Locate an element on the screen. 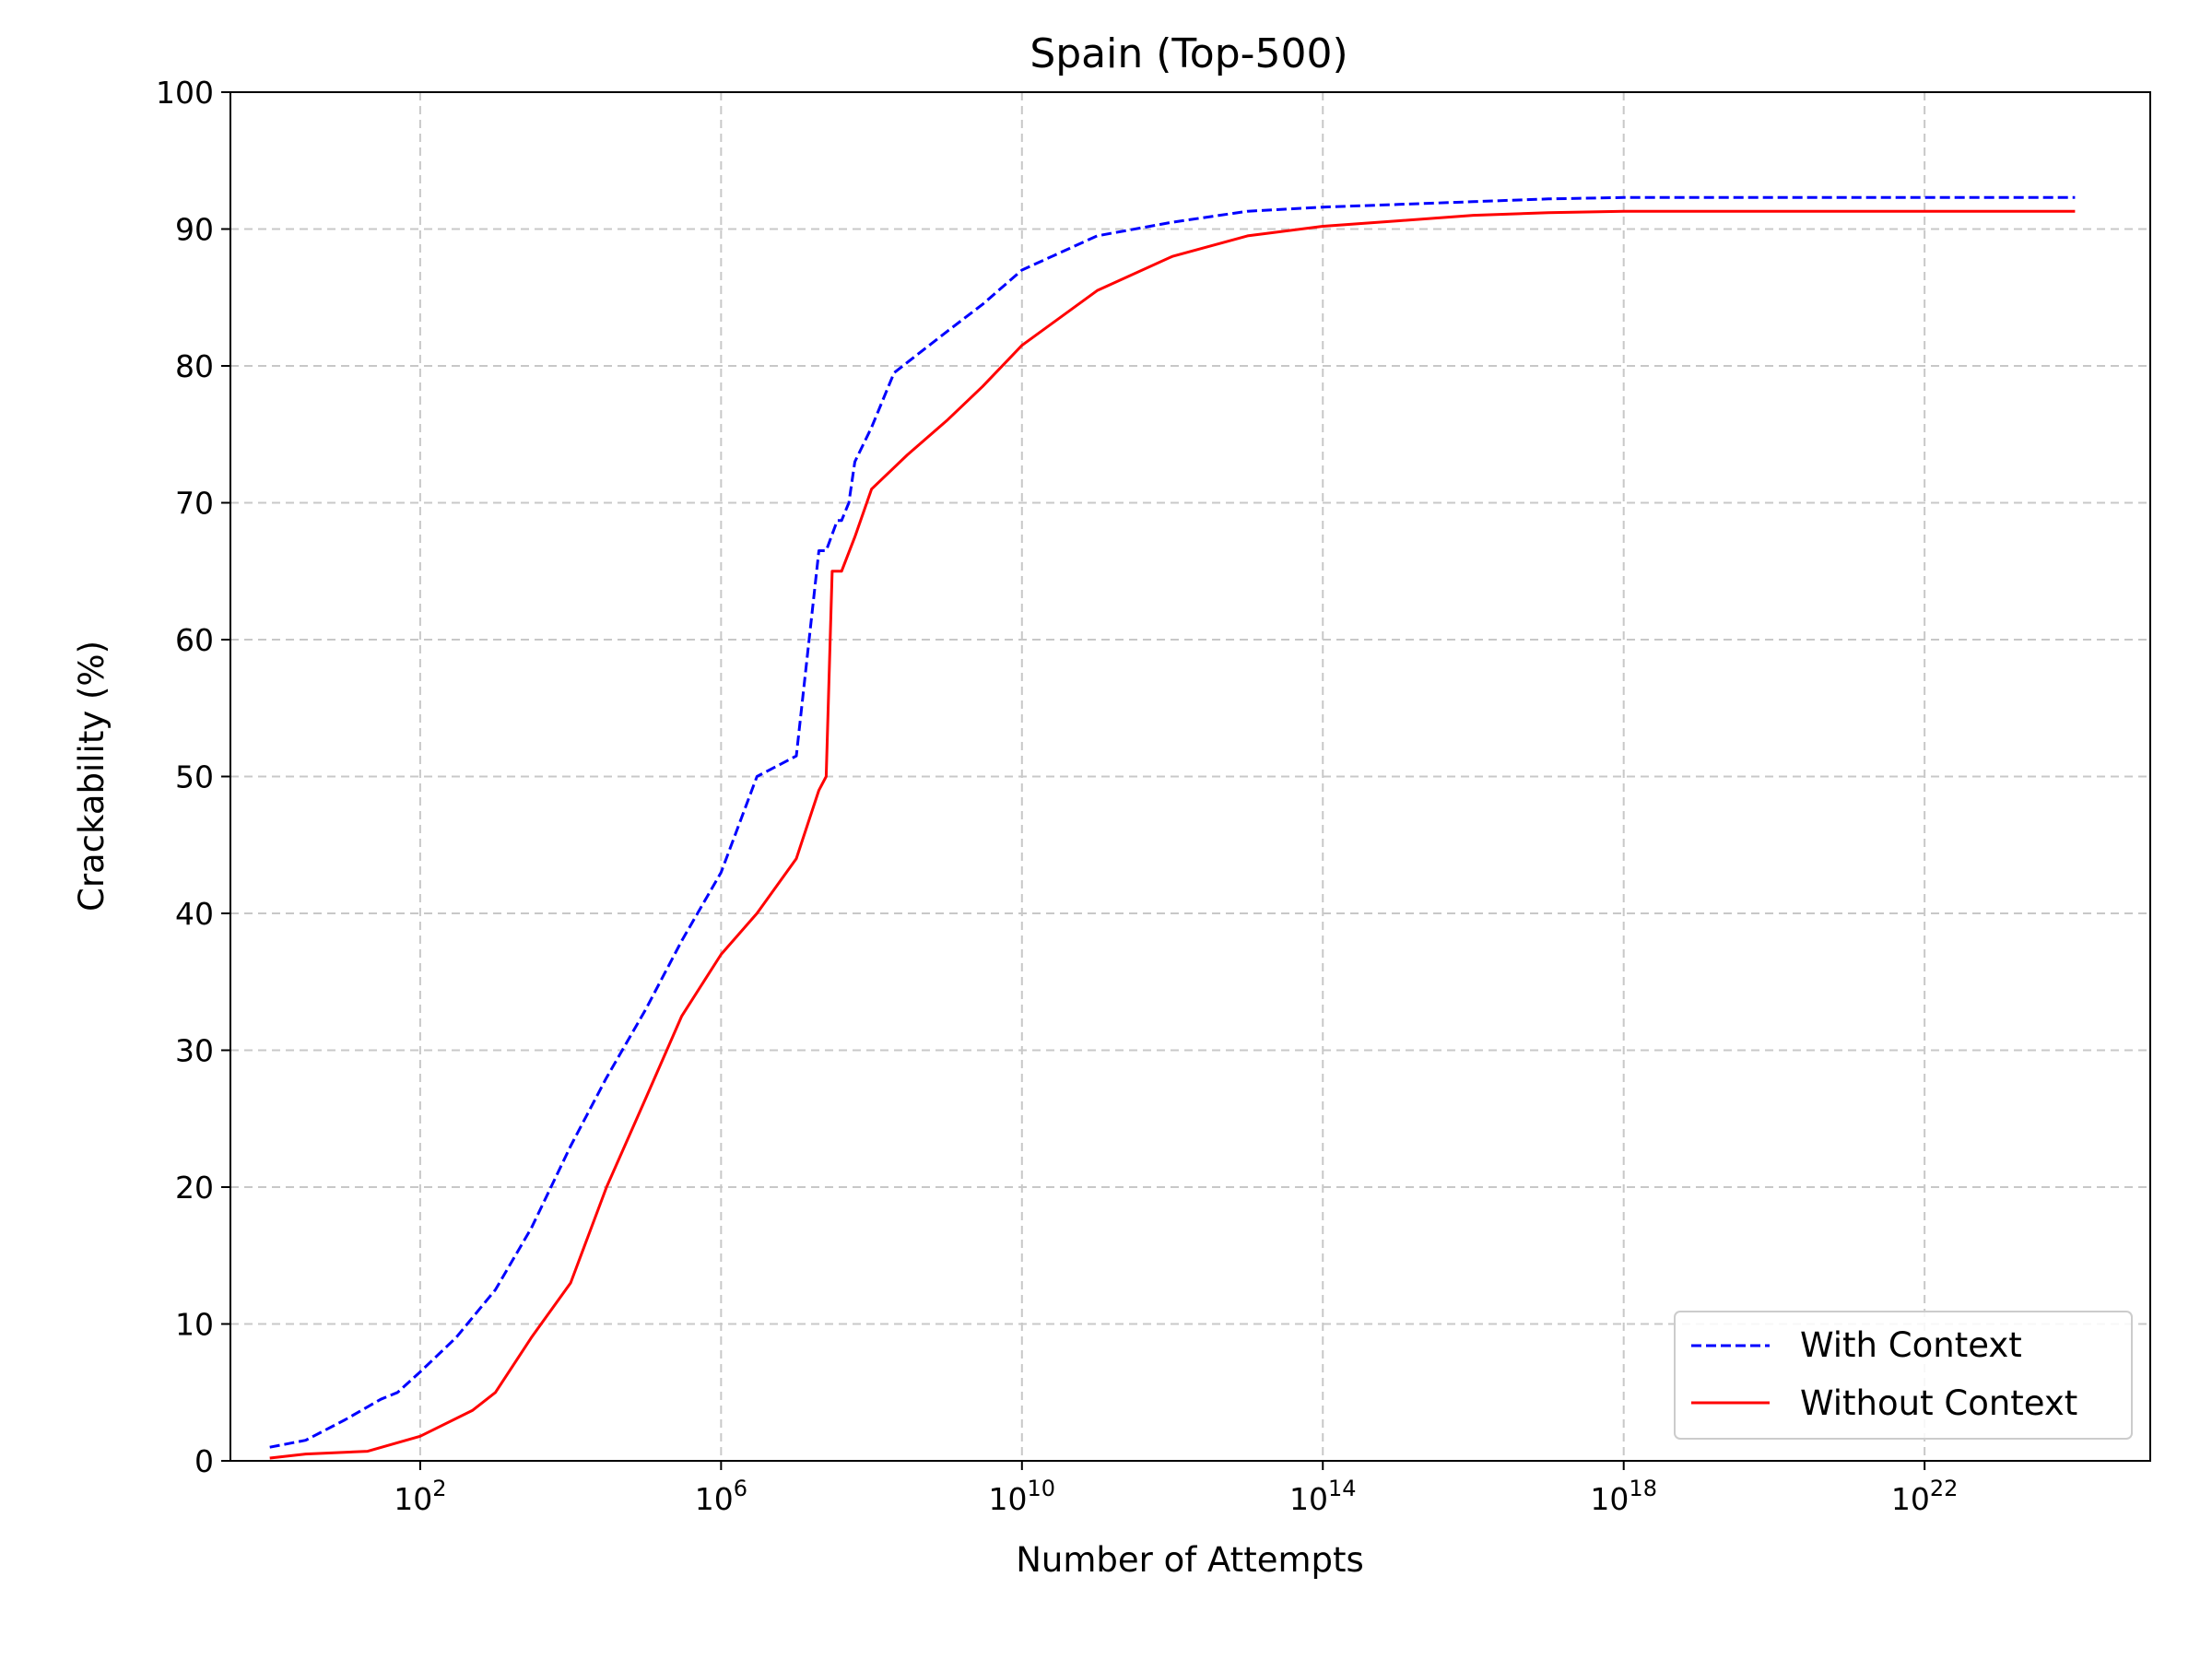 This screenshot has height=1659, width=2212. legend-label-without-context: Without Context is located at coordinates (1938, 1403).